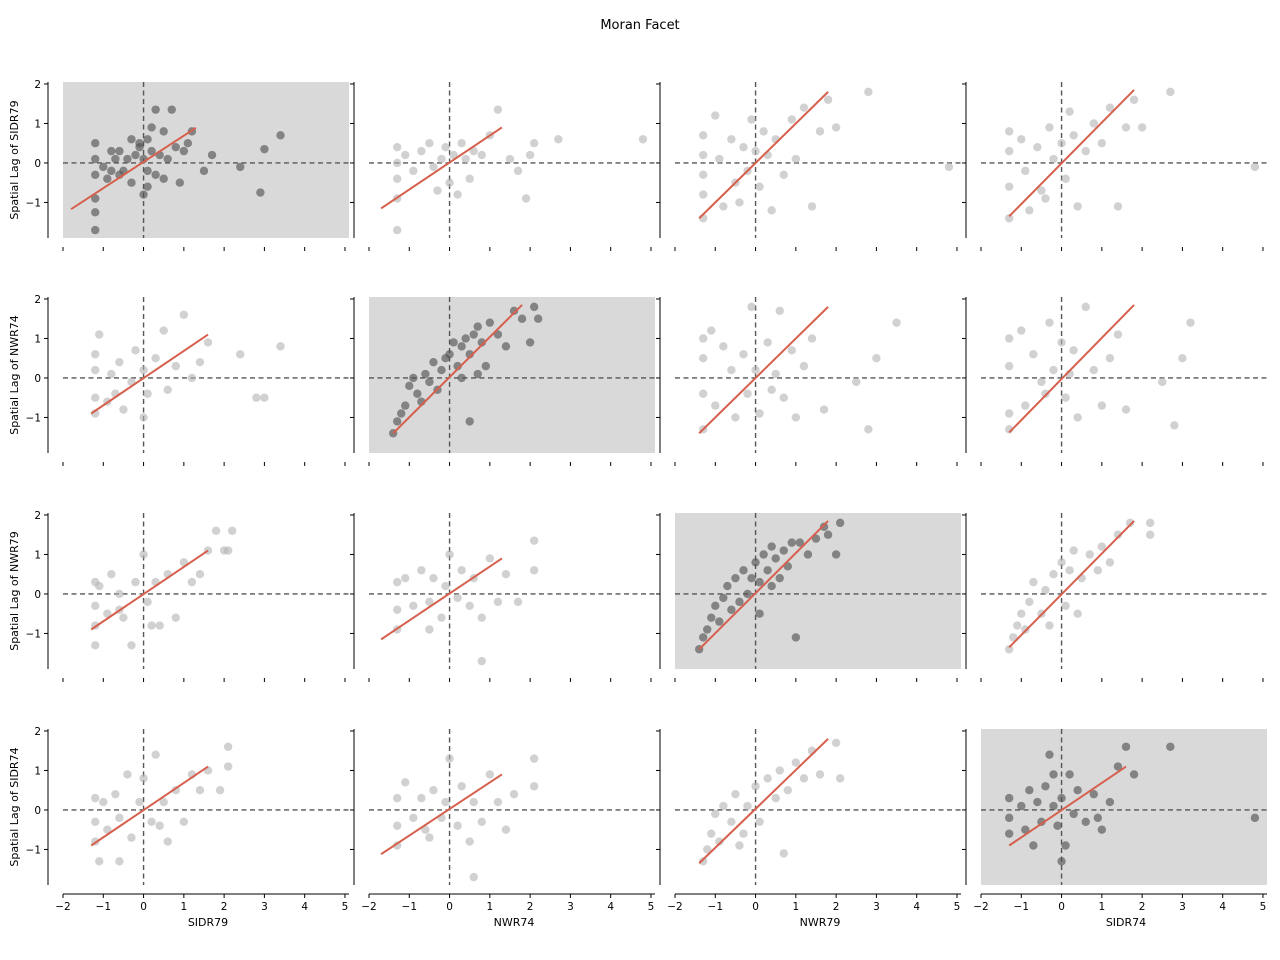 Image resolution: width=1280 pixels, height=960 pixels. Describe the element at coordinates (37, 124) in the screenshot. I see `y-tick-label: 1` at that location.